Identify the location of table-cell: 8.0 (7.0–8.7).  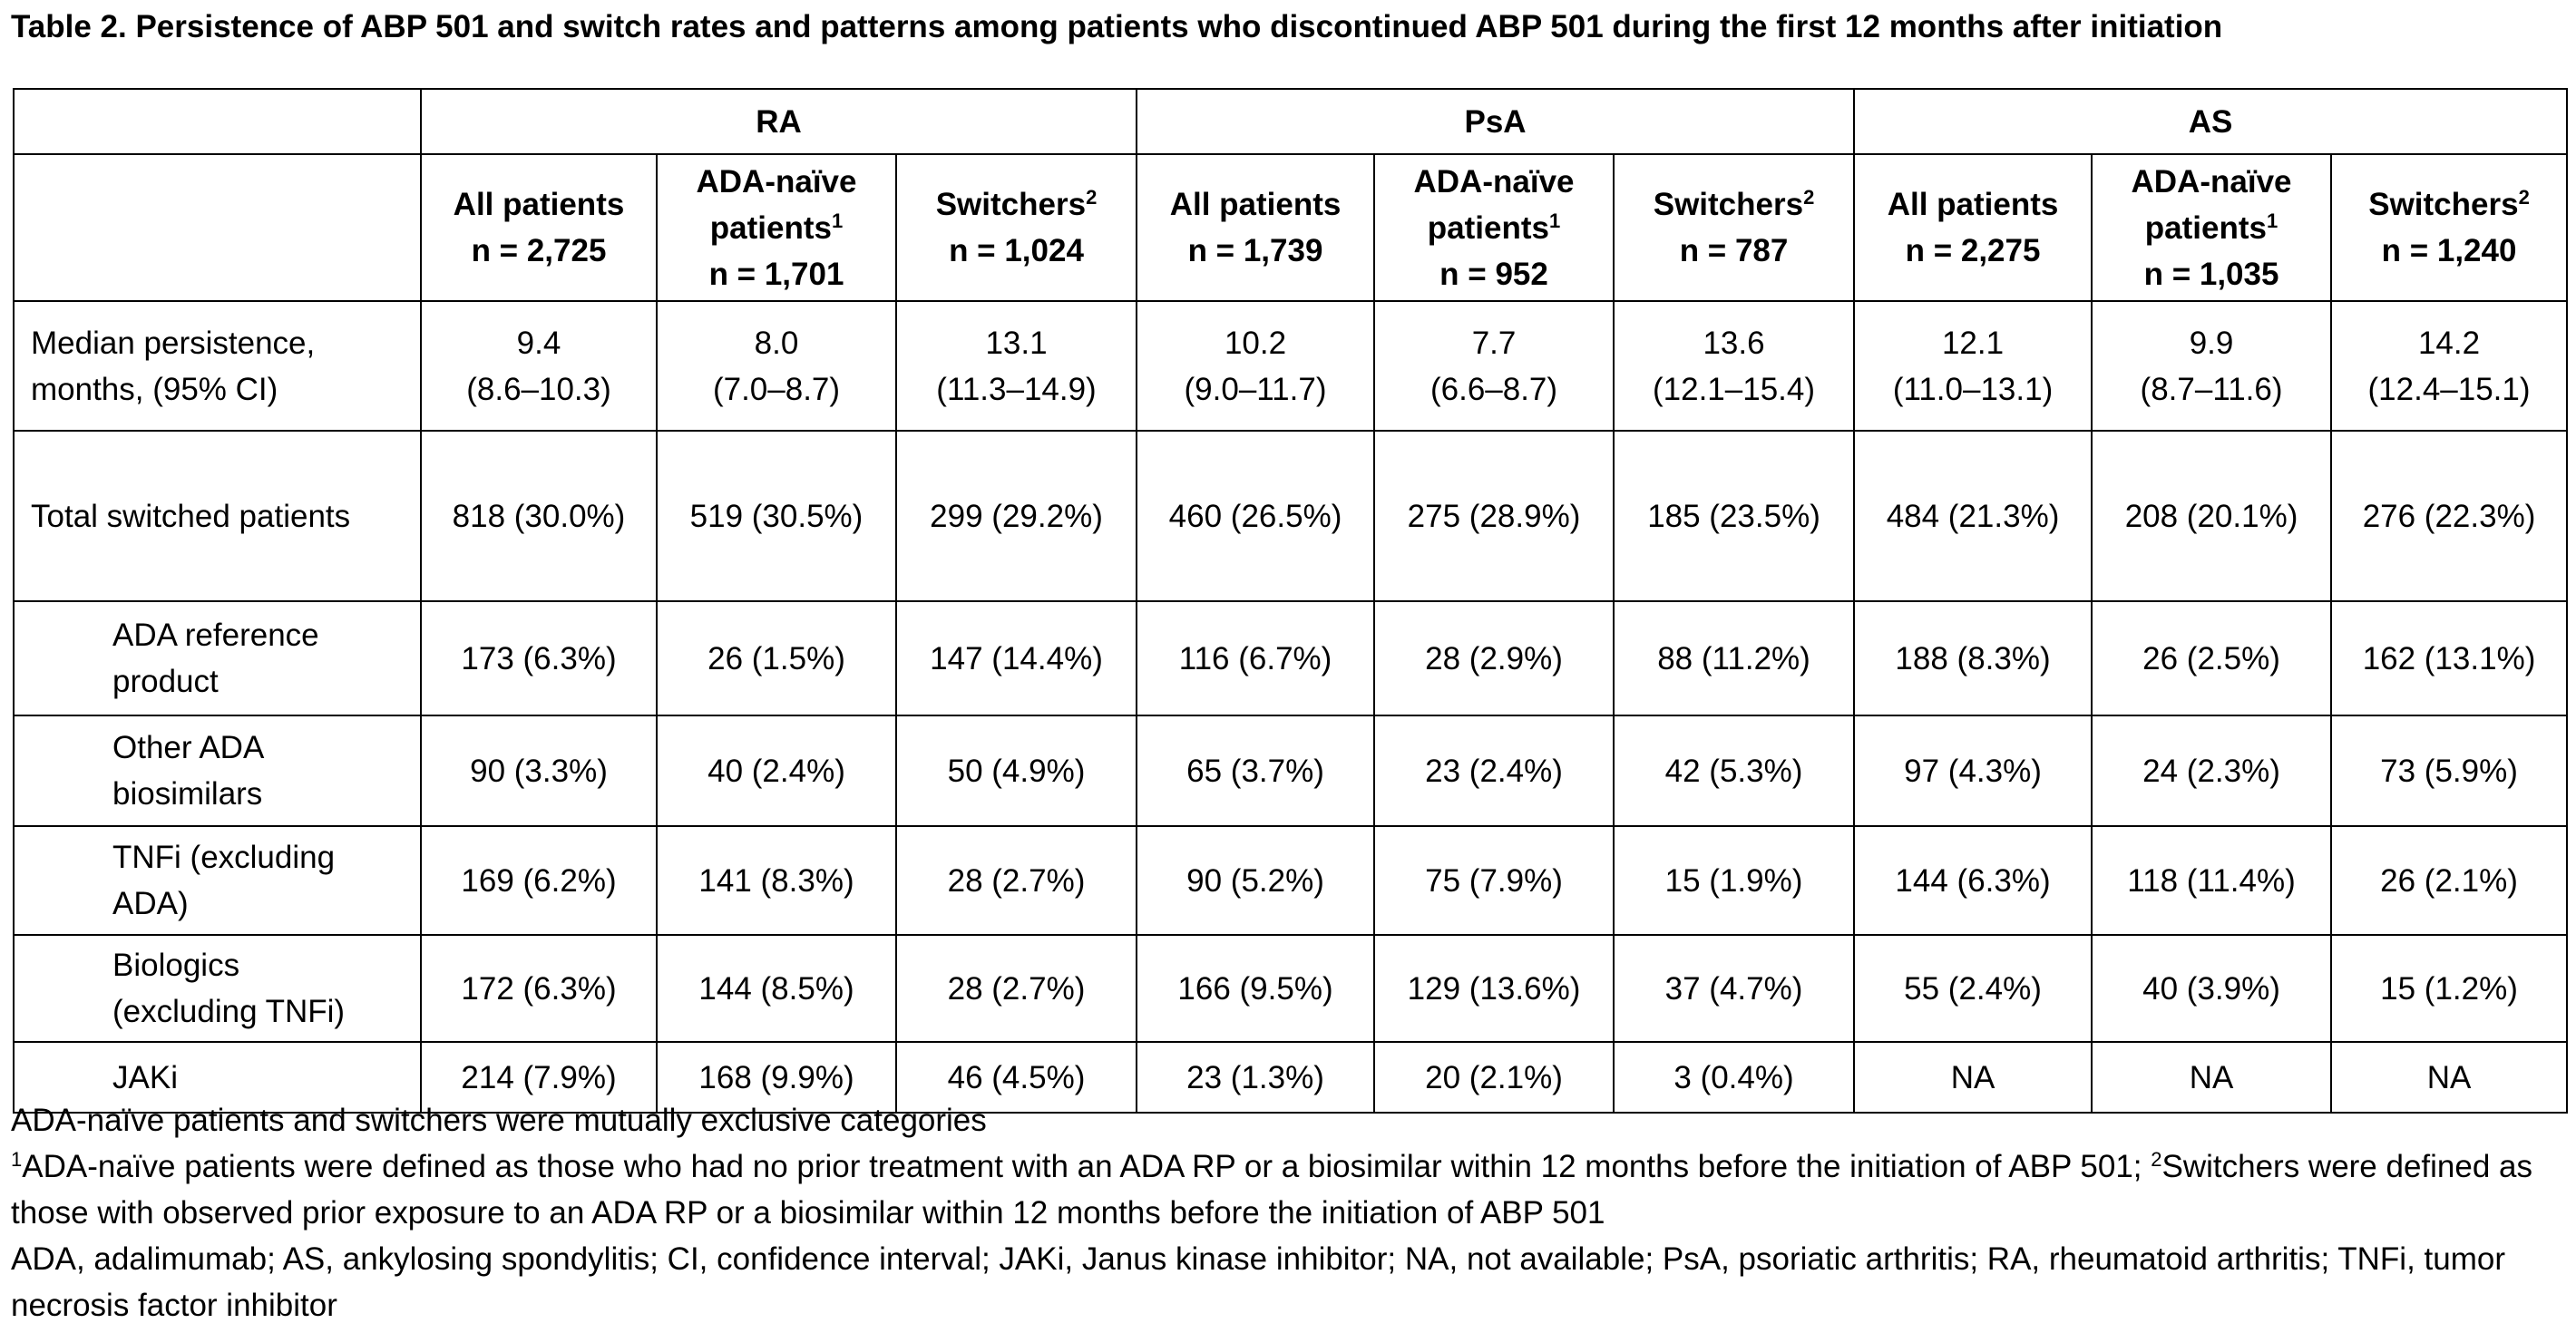
(776, 366).